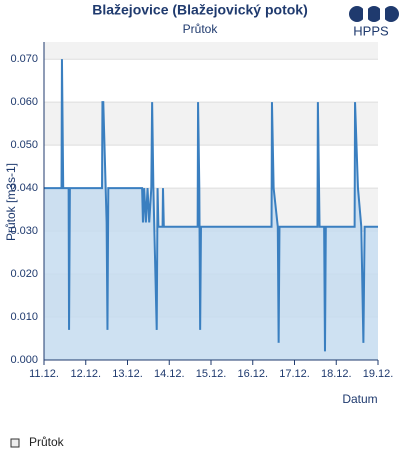 The height and width of the screenshot is (460, 400). I want to click on chart-subtitle: Průtok, so click(201, 29).